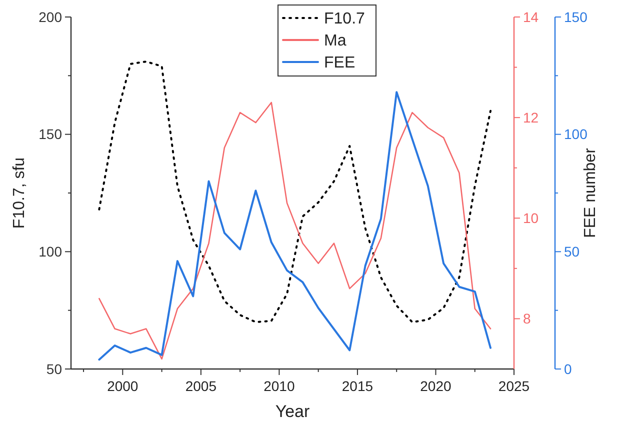  I want to click on x-tick-label: 2020, so click(436, 386).